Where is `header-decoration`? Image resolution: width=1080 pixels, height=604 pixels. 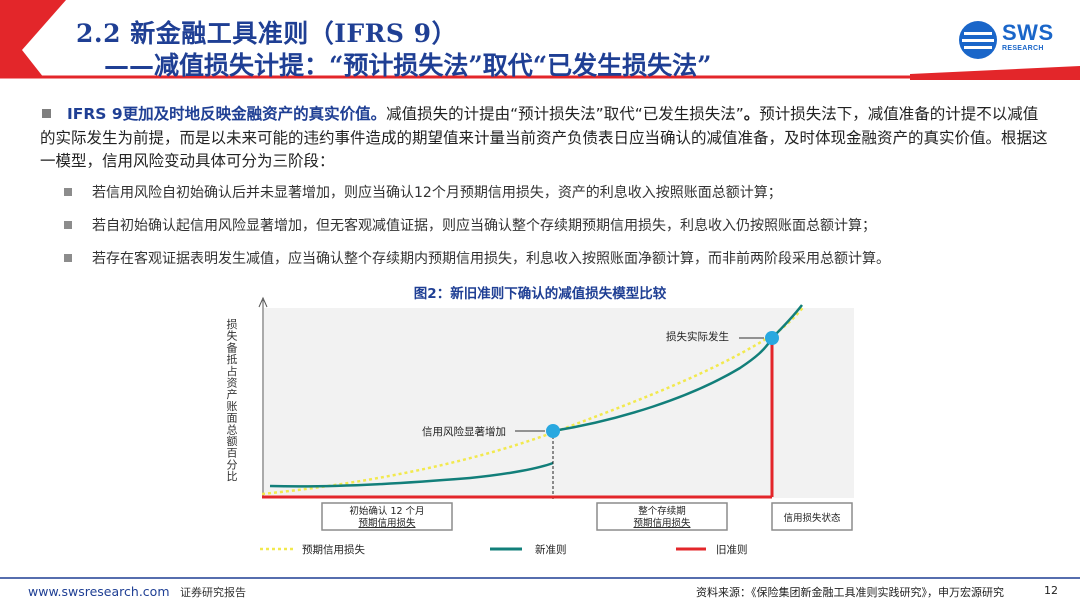 header-decoration is located at coordinates (540, 40).